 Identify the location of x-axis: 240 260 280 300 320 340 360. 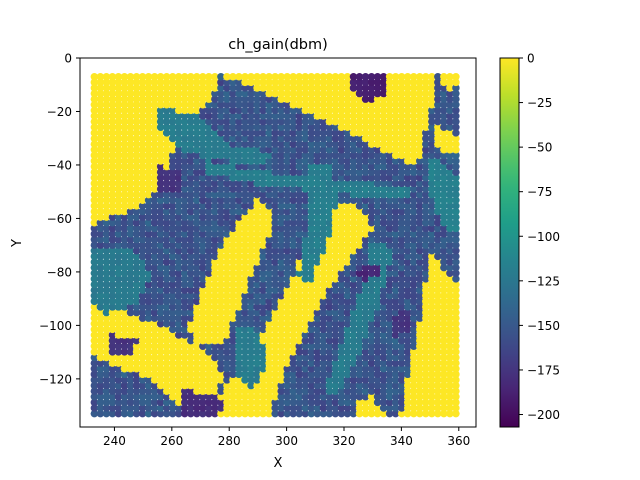
(286, 437).